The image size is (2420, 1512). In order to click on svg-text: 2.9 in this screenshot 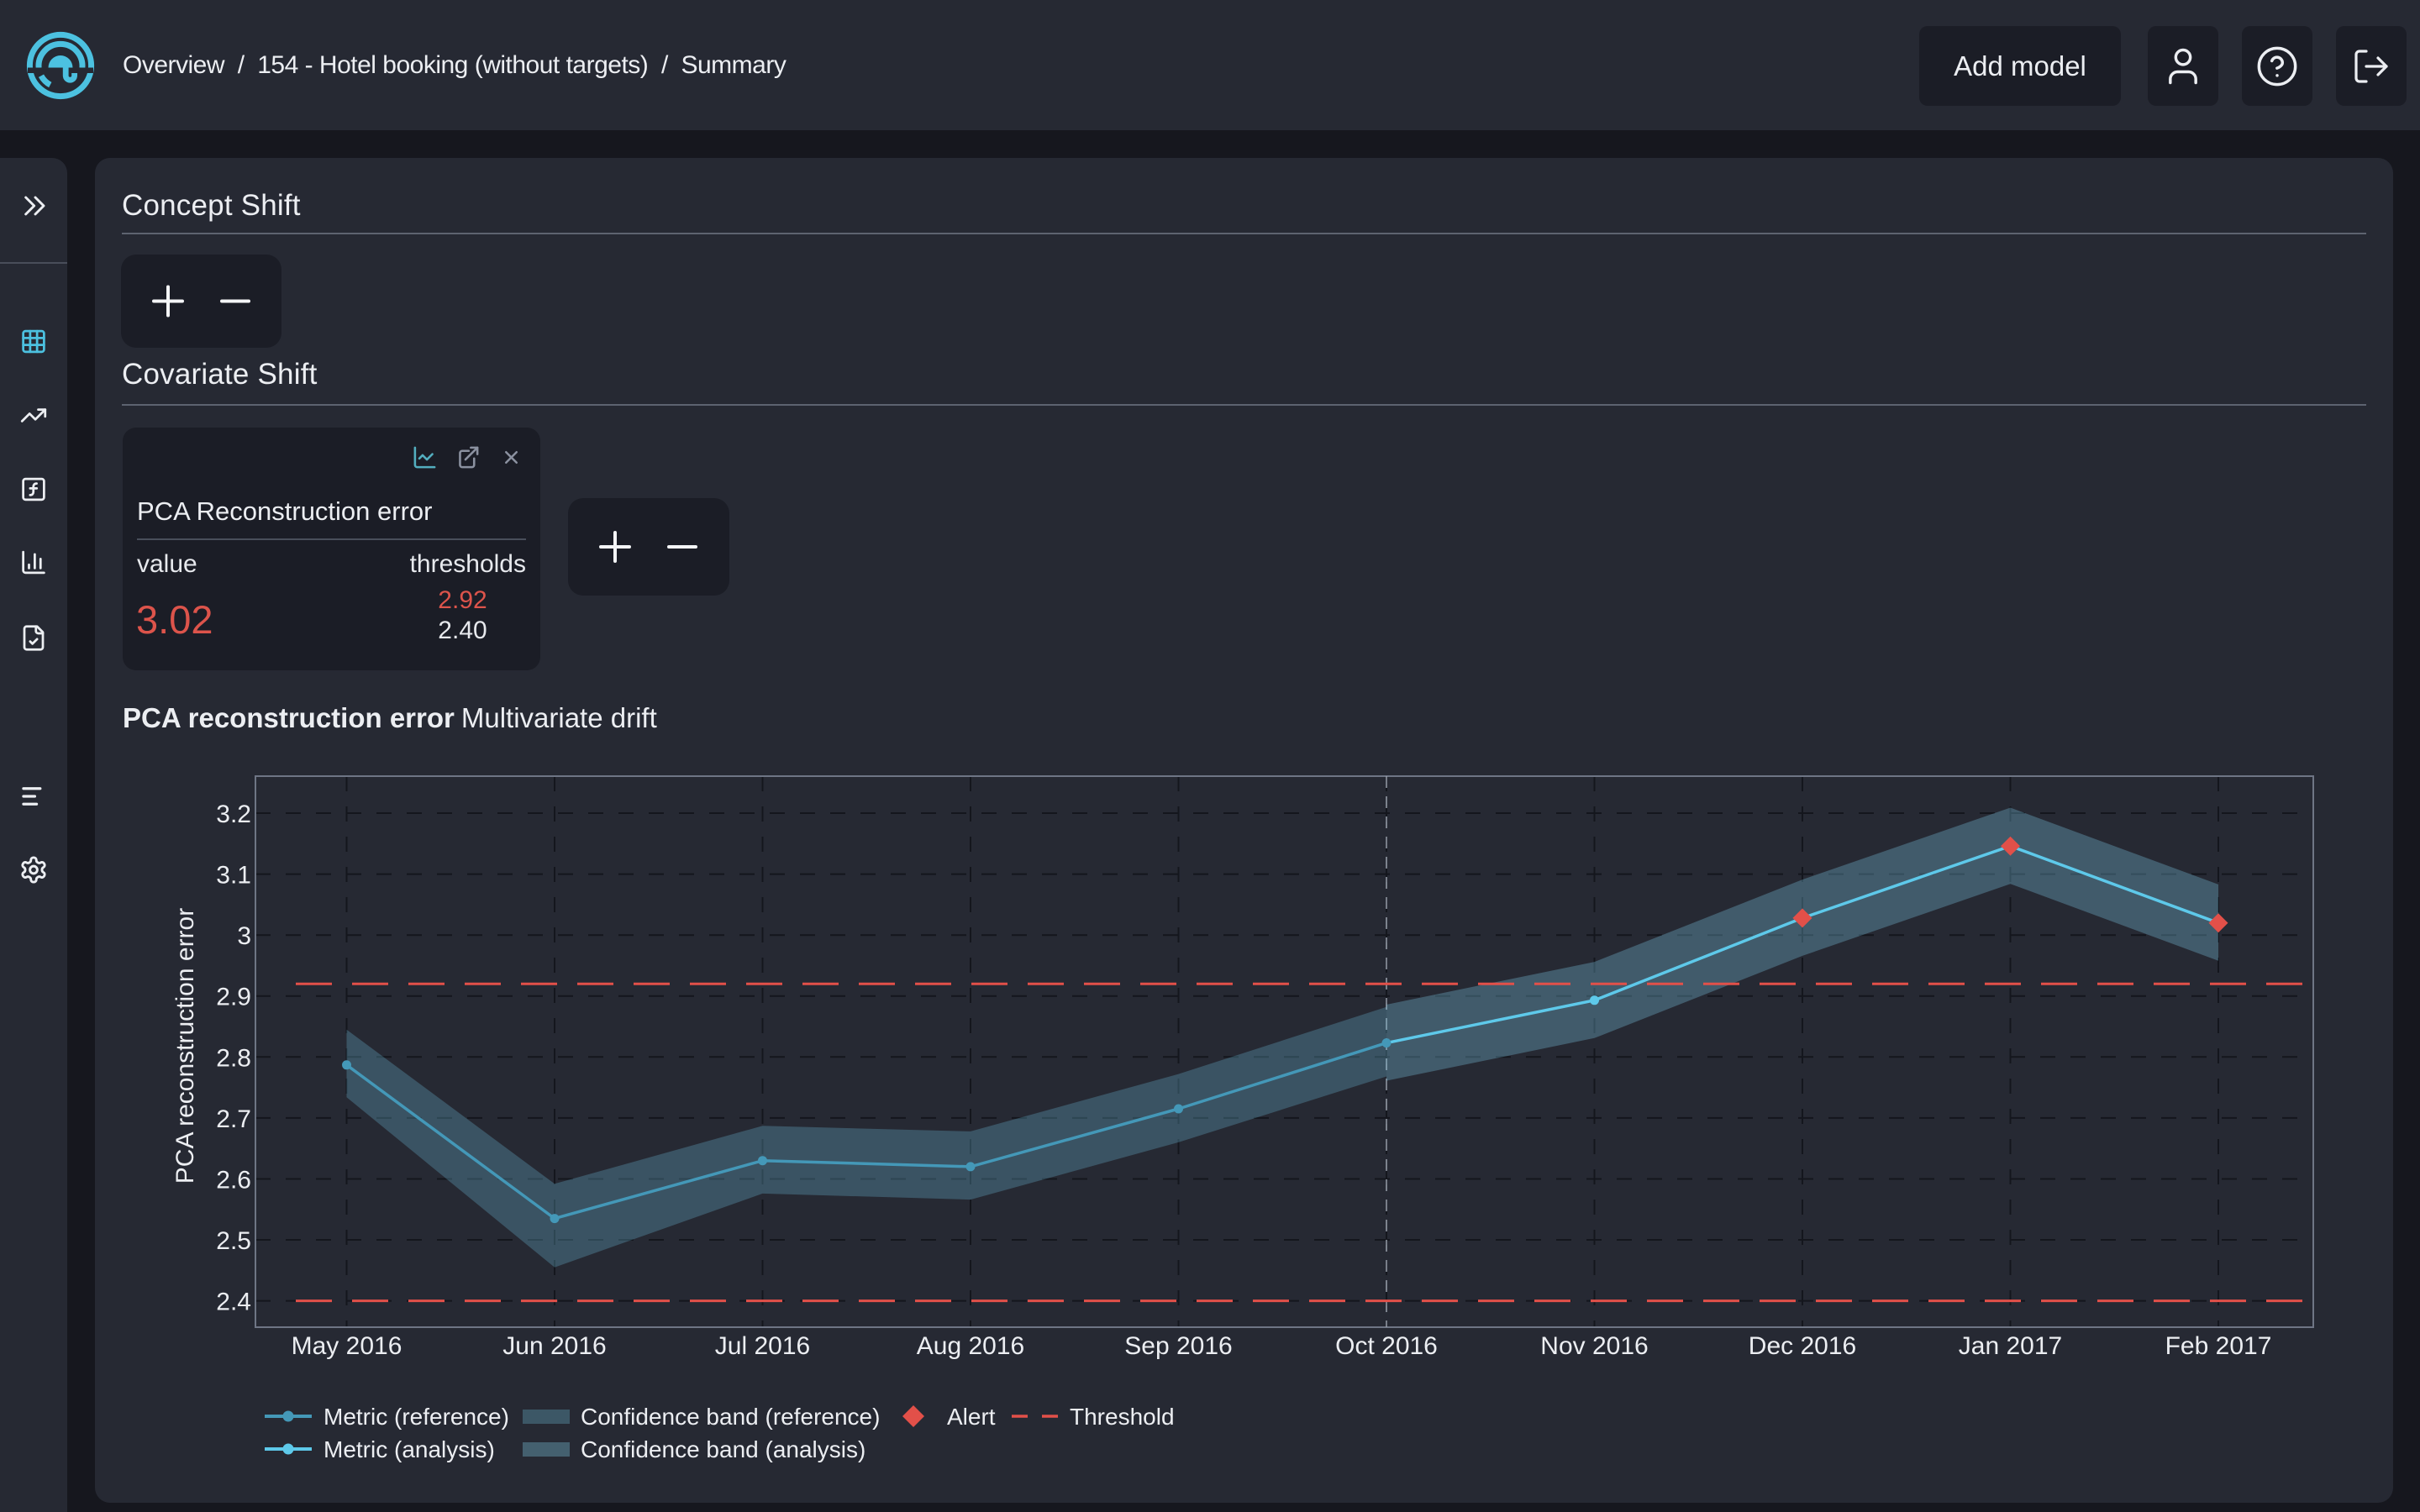, I will do `click(233, 997)`.